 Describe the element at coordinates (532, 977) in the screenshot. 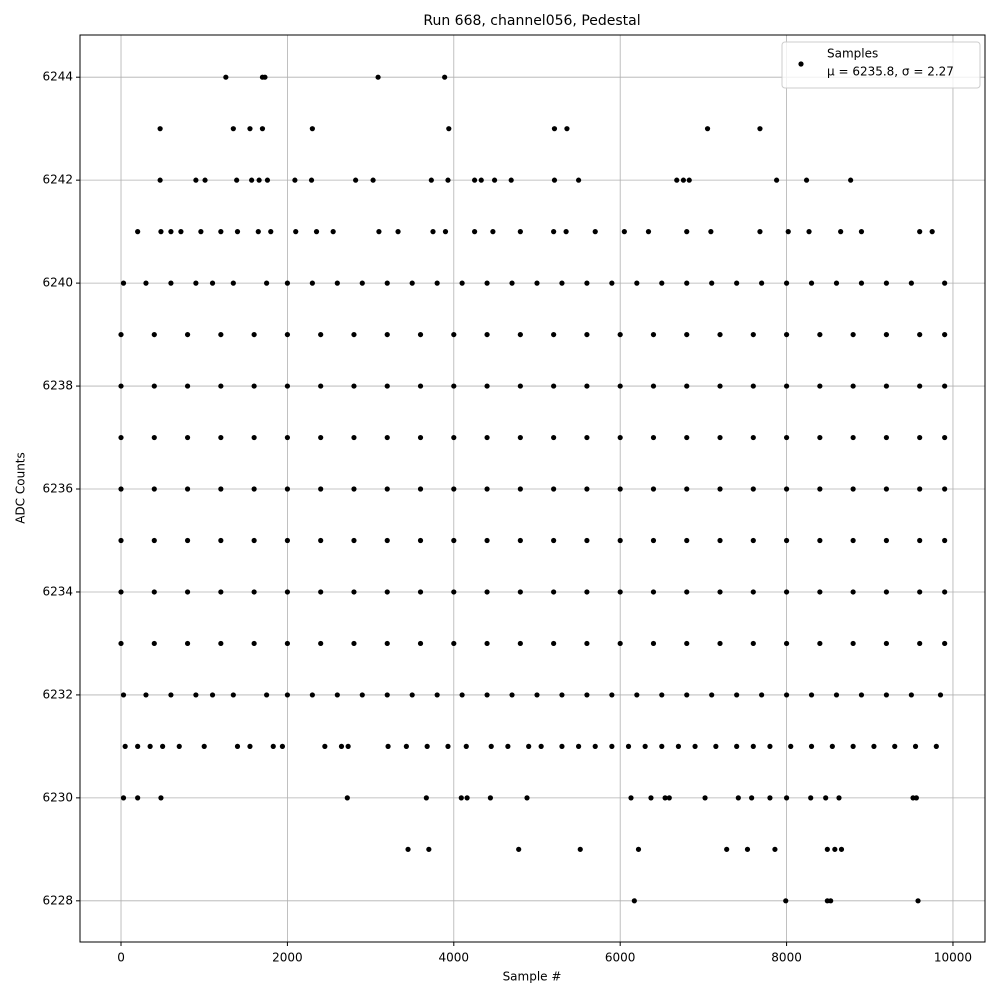

I see `x-axis-label: Sample #` at that location.